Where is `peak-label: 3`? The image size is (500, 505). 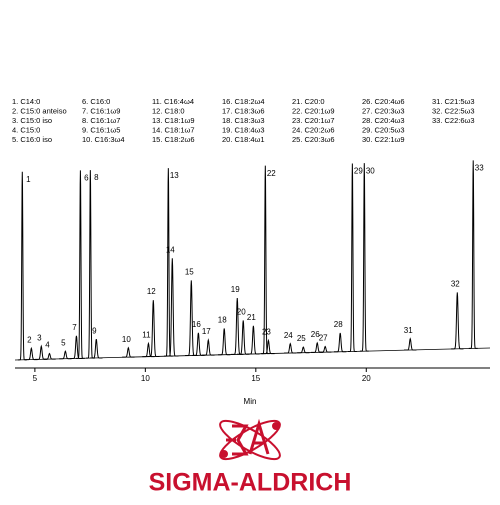
peak-label: 3 is located at coordinates (39, 337).